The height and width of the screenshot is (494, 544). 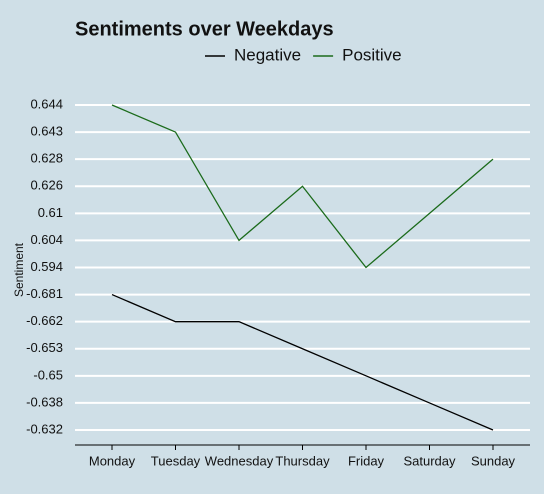 I want to click on y-tick-label: -0.653, so click(x=44, y=347).